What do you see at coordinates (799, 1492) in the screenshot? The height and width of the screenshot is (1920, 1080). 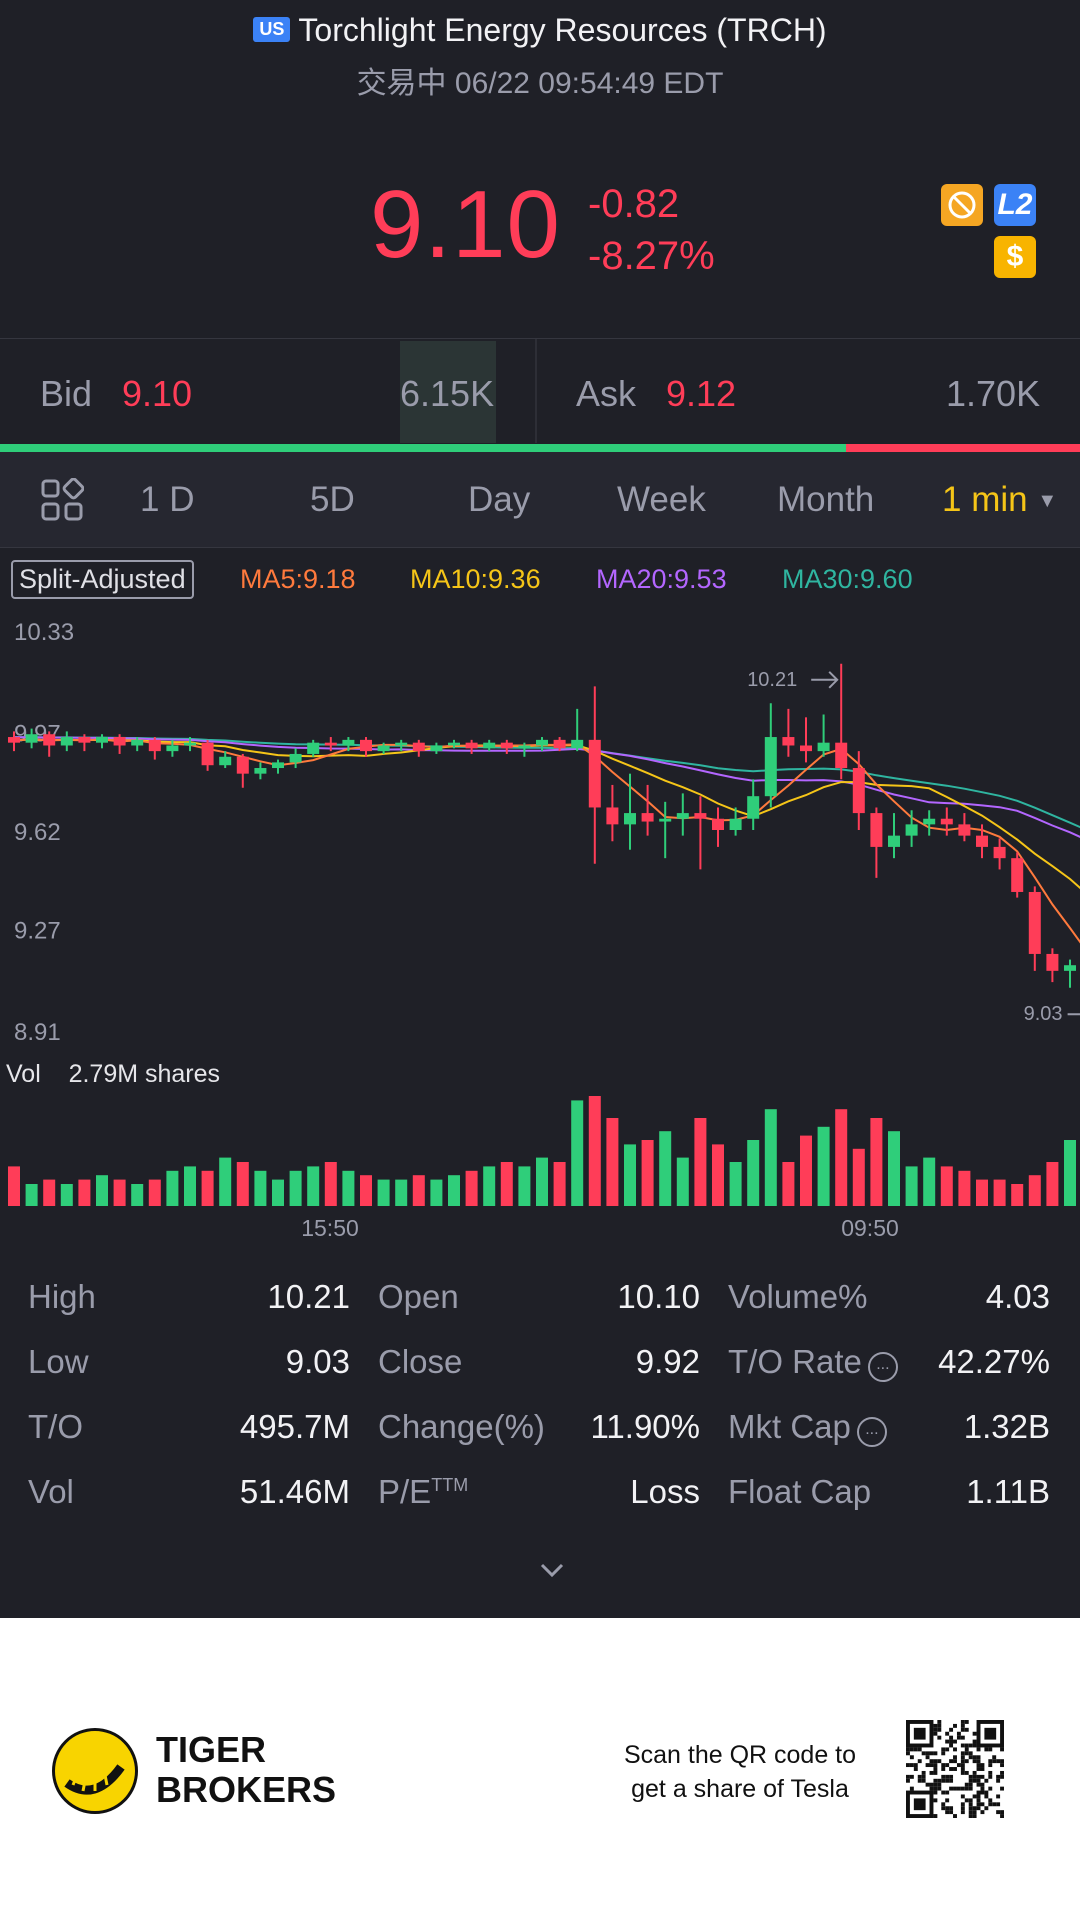 I see `stat-label: Float Cap` at bounding box center [799, 1492].